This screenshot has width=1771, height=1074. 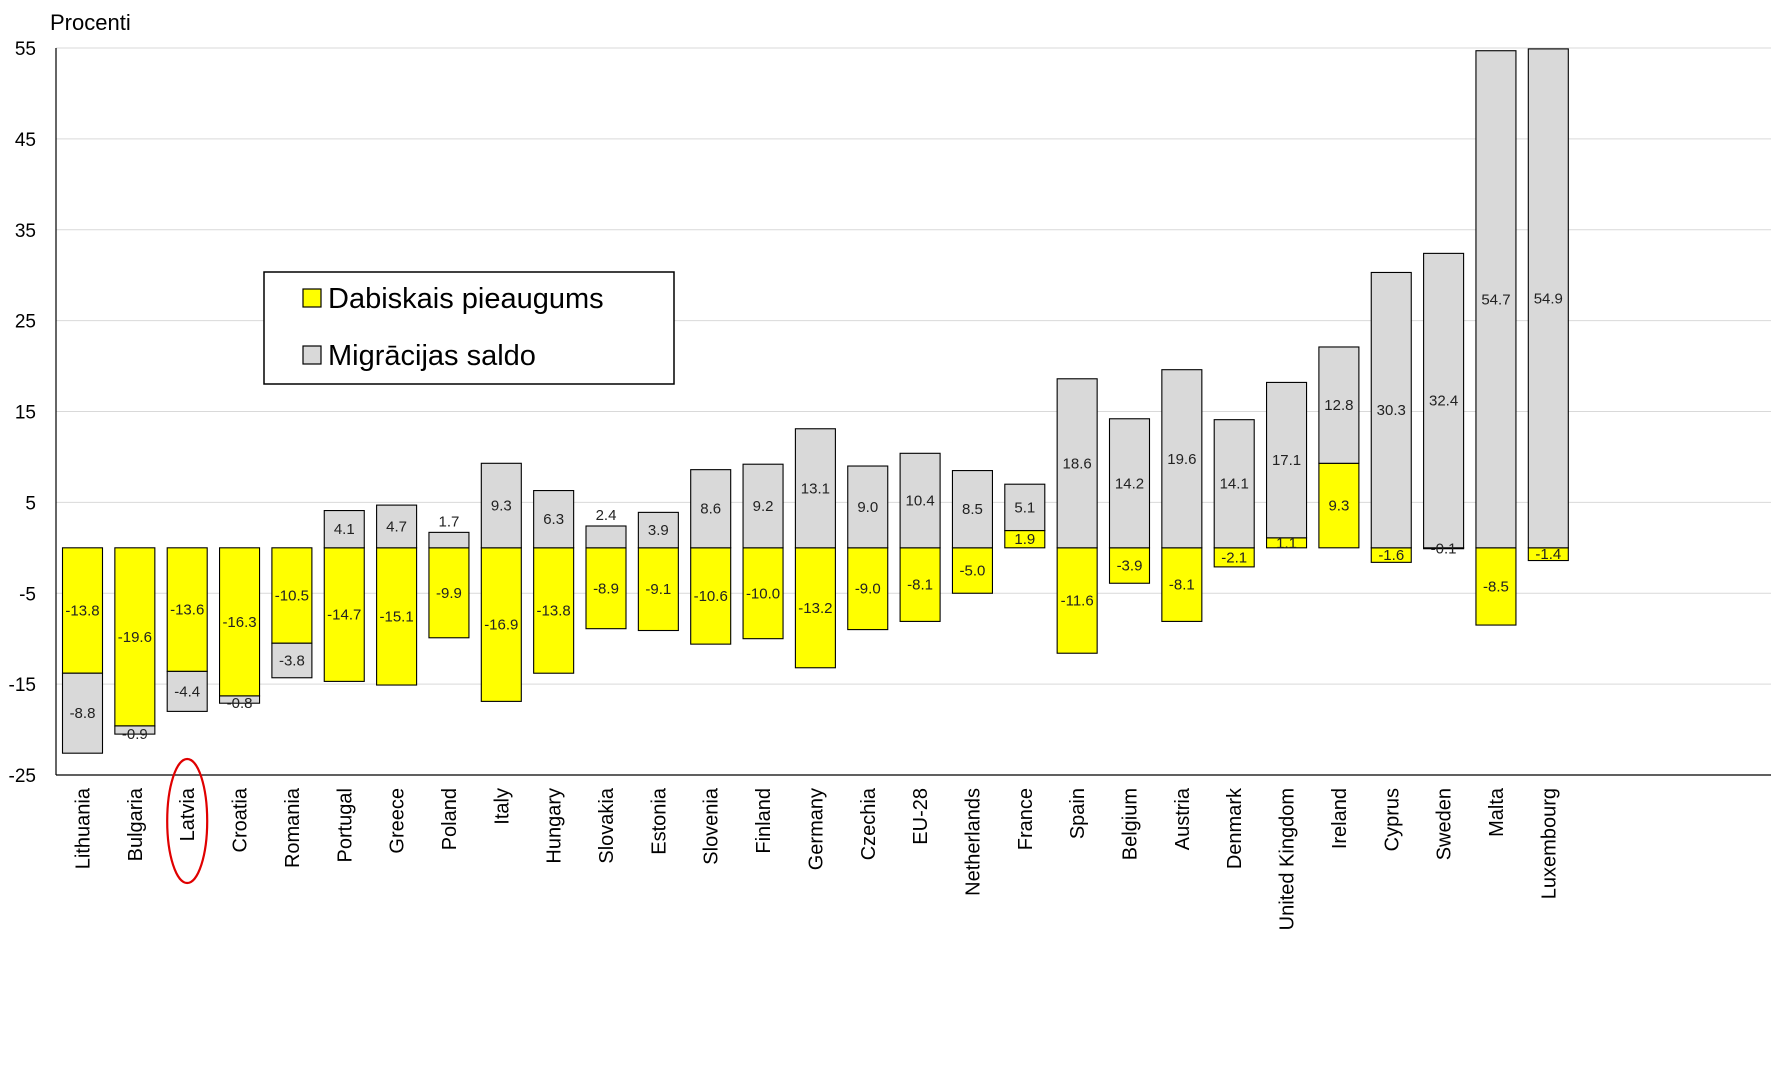 I want to click on highlight-ellipse, so click(x=187, y=821).